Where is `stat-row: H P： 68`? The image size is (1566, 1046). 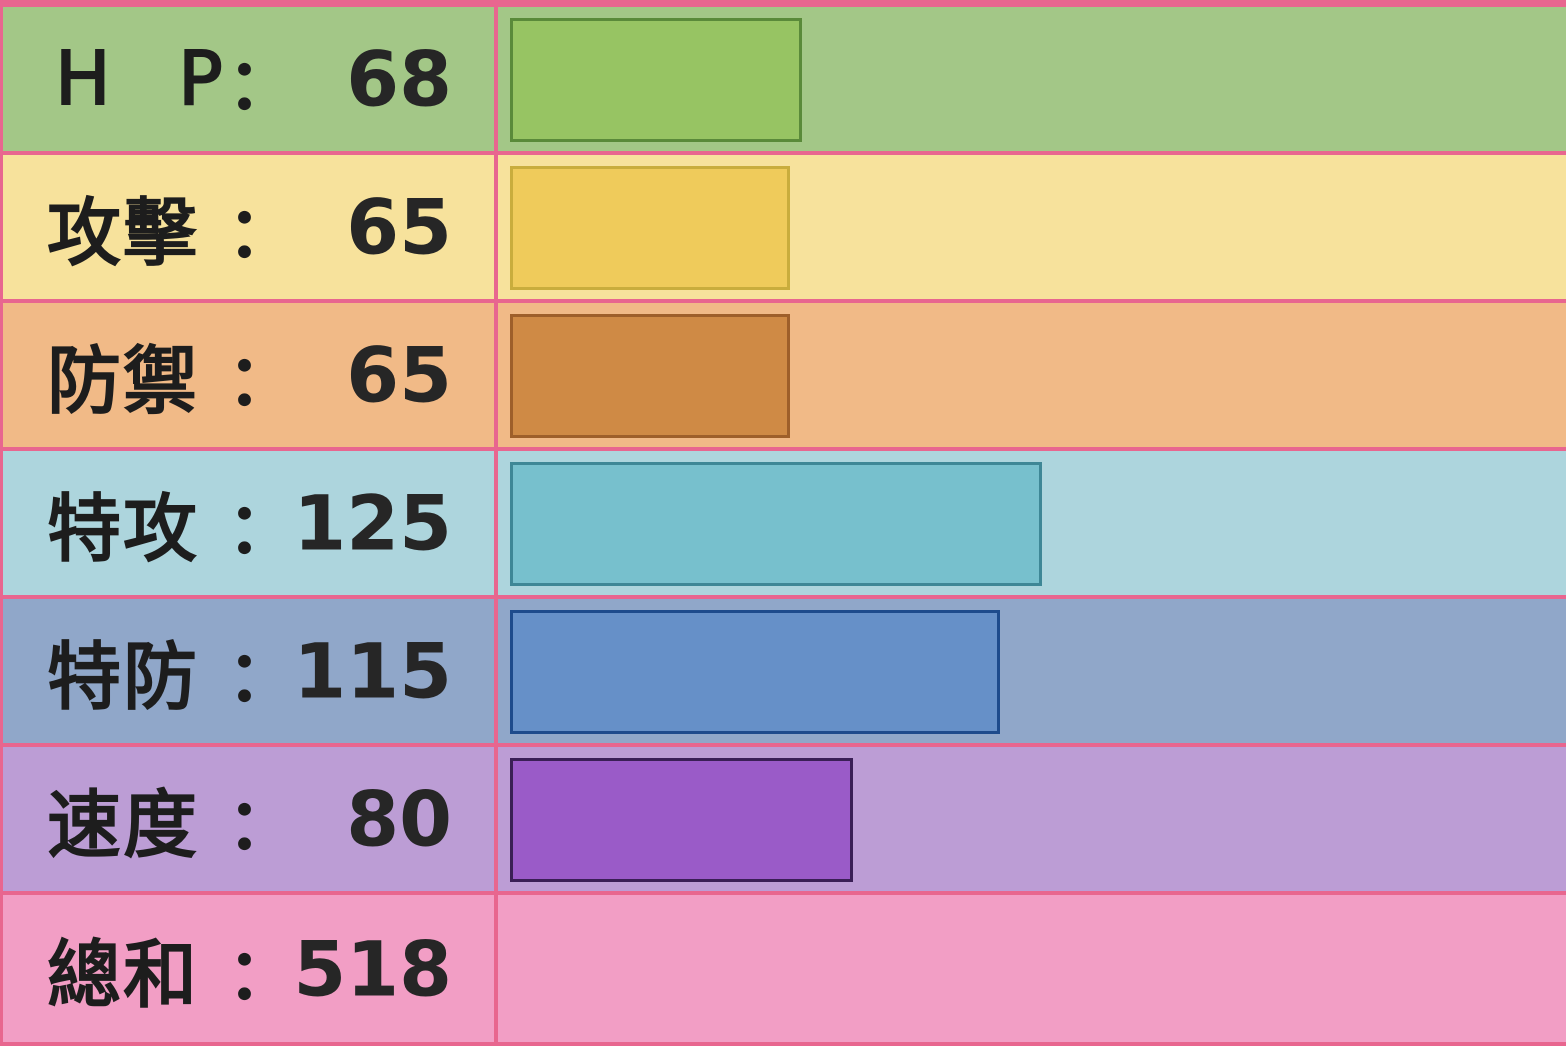 stat-row: H P： 68 is located at coordinates (783, 81).